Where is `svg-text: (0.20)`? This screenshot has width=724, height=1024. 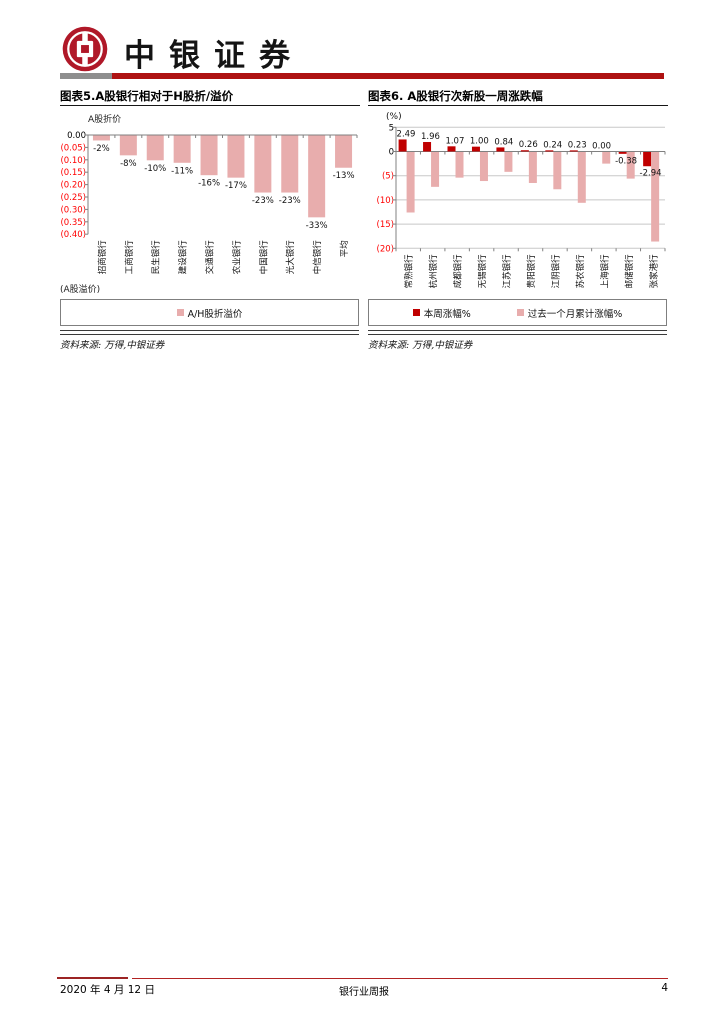 svg-text: (0.20) is located at coordinates (73, 186).